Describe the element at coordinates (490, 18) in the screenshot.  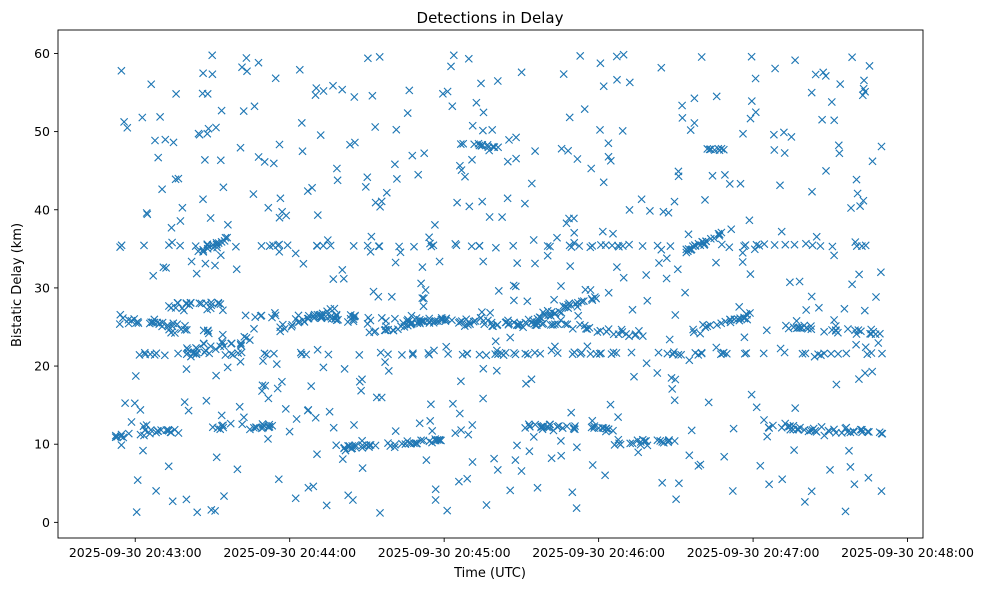
I see `chart-title: Detections in Delay` at that location.